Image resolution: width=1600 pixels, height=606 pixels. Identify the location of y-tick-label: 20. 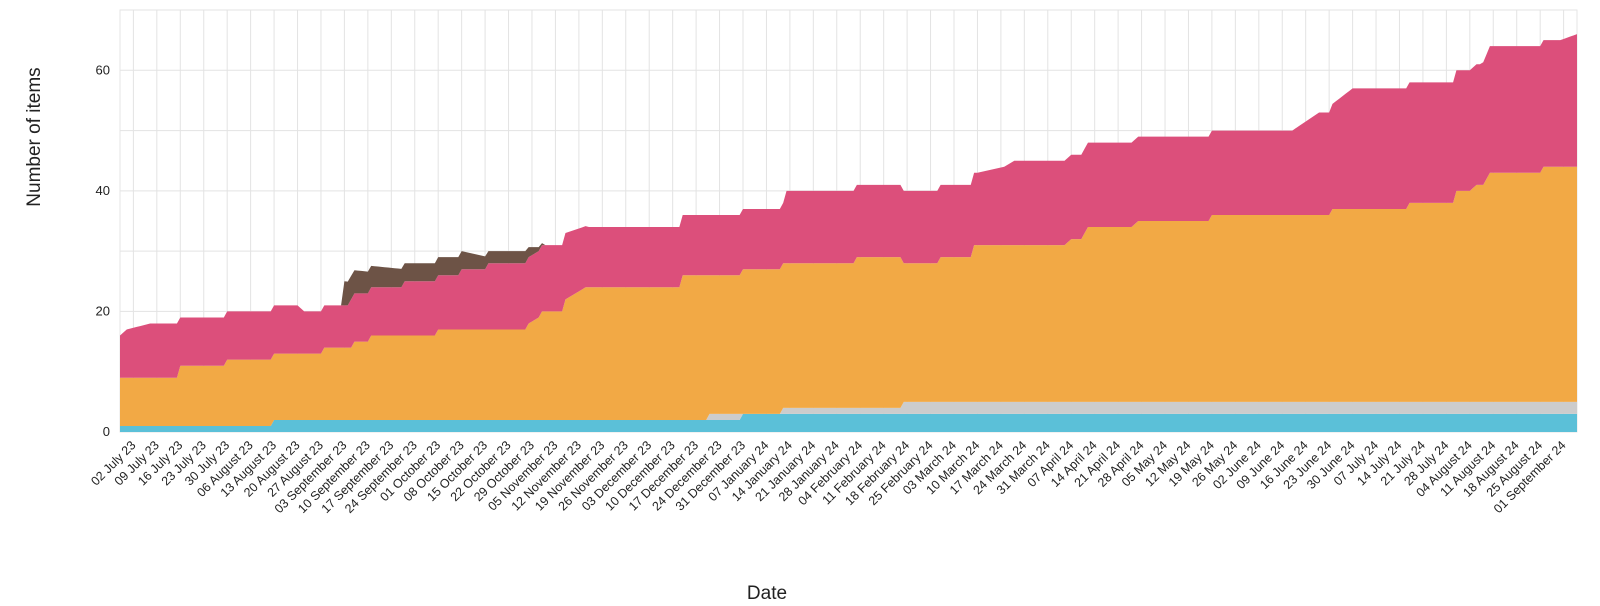
(103, 310).